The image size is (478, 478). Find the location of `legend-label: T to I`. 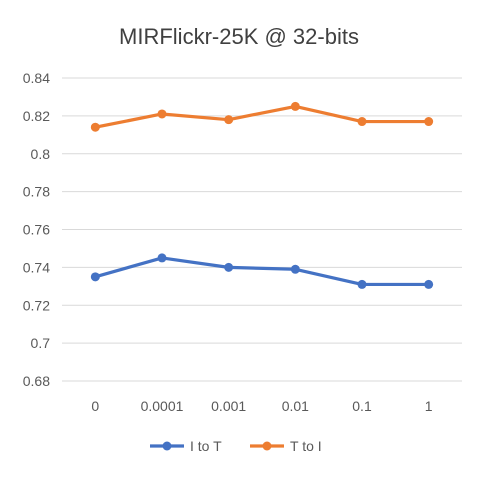

legend-label: T to I is located at coordinates (306, 446).